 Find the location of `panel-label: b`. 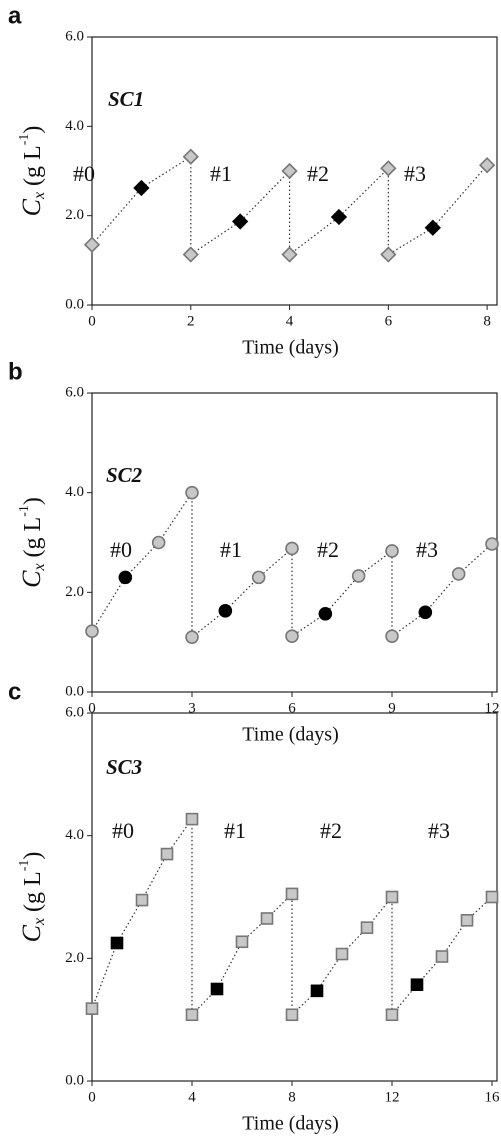

panel-label: b is located at coordinates (15, 371).